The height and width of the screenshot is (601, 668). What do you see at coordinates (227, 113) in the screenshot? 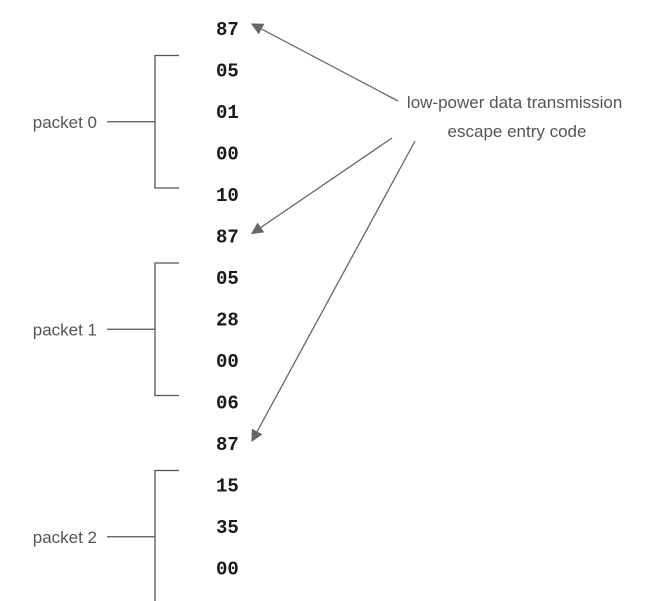
I see `byte-value: 01` at bounding box center [227, 113].